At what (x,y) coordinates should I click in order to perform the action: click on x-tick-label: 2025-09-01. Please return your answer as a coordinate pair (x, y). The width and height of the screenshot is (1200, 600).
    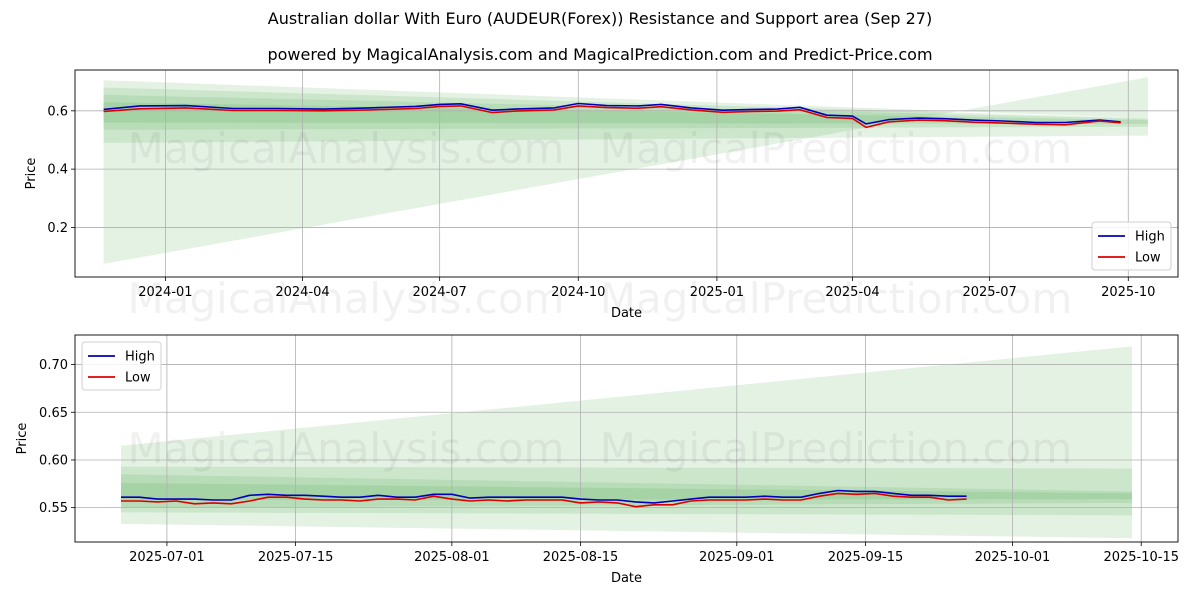
    Looking at the image, I should click on (737, 557).